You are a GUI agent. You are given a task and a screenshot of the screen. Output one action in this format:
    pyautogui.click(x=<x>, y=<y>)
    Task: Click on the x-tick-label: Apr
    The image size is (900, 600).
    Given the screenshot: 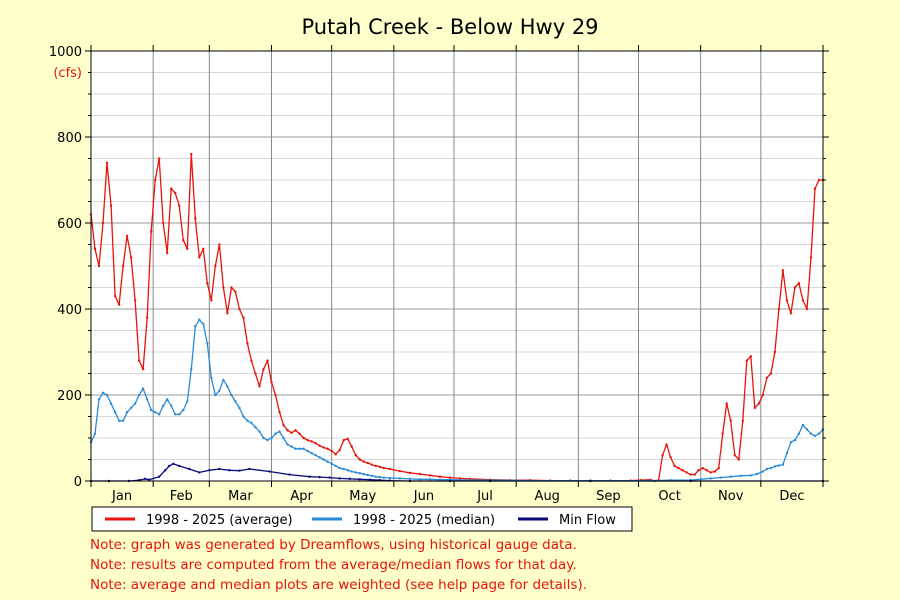 What is the action you would take?
    pyautogui.click(x=301, y=496)
    